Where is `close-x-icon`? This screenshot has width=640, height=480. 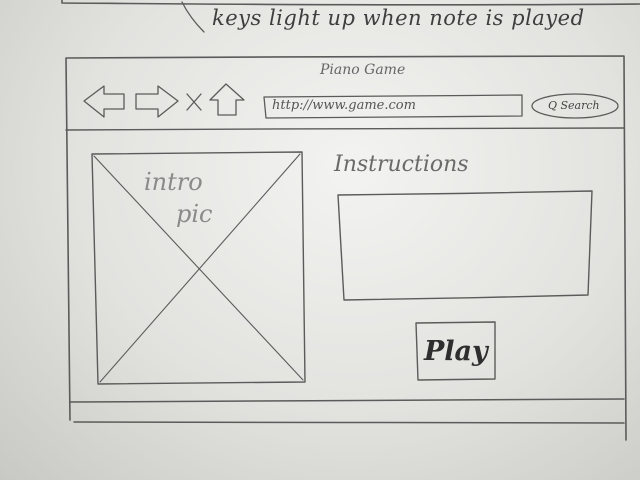
close-x-icon is located at coordinates (194, 102).